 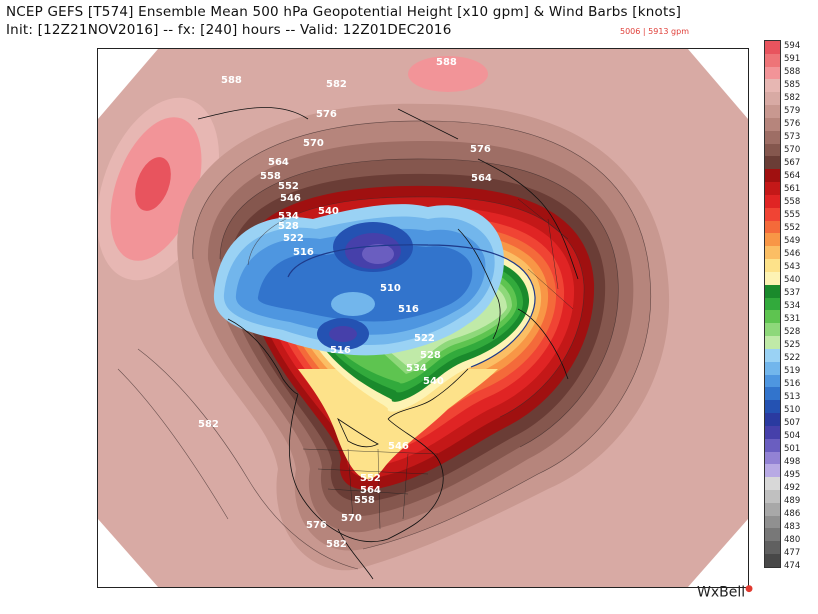 I want to click on color-scale-label: 531, so click(x=800, y=319).